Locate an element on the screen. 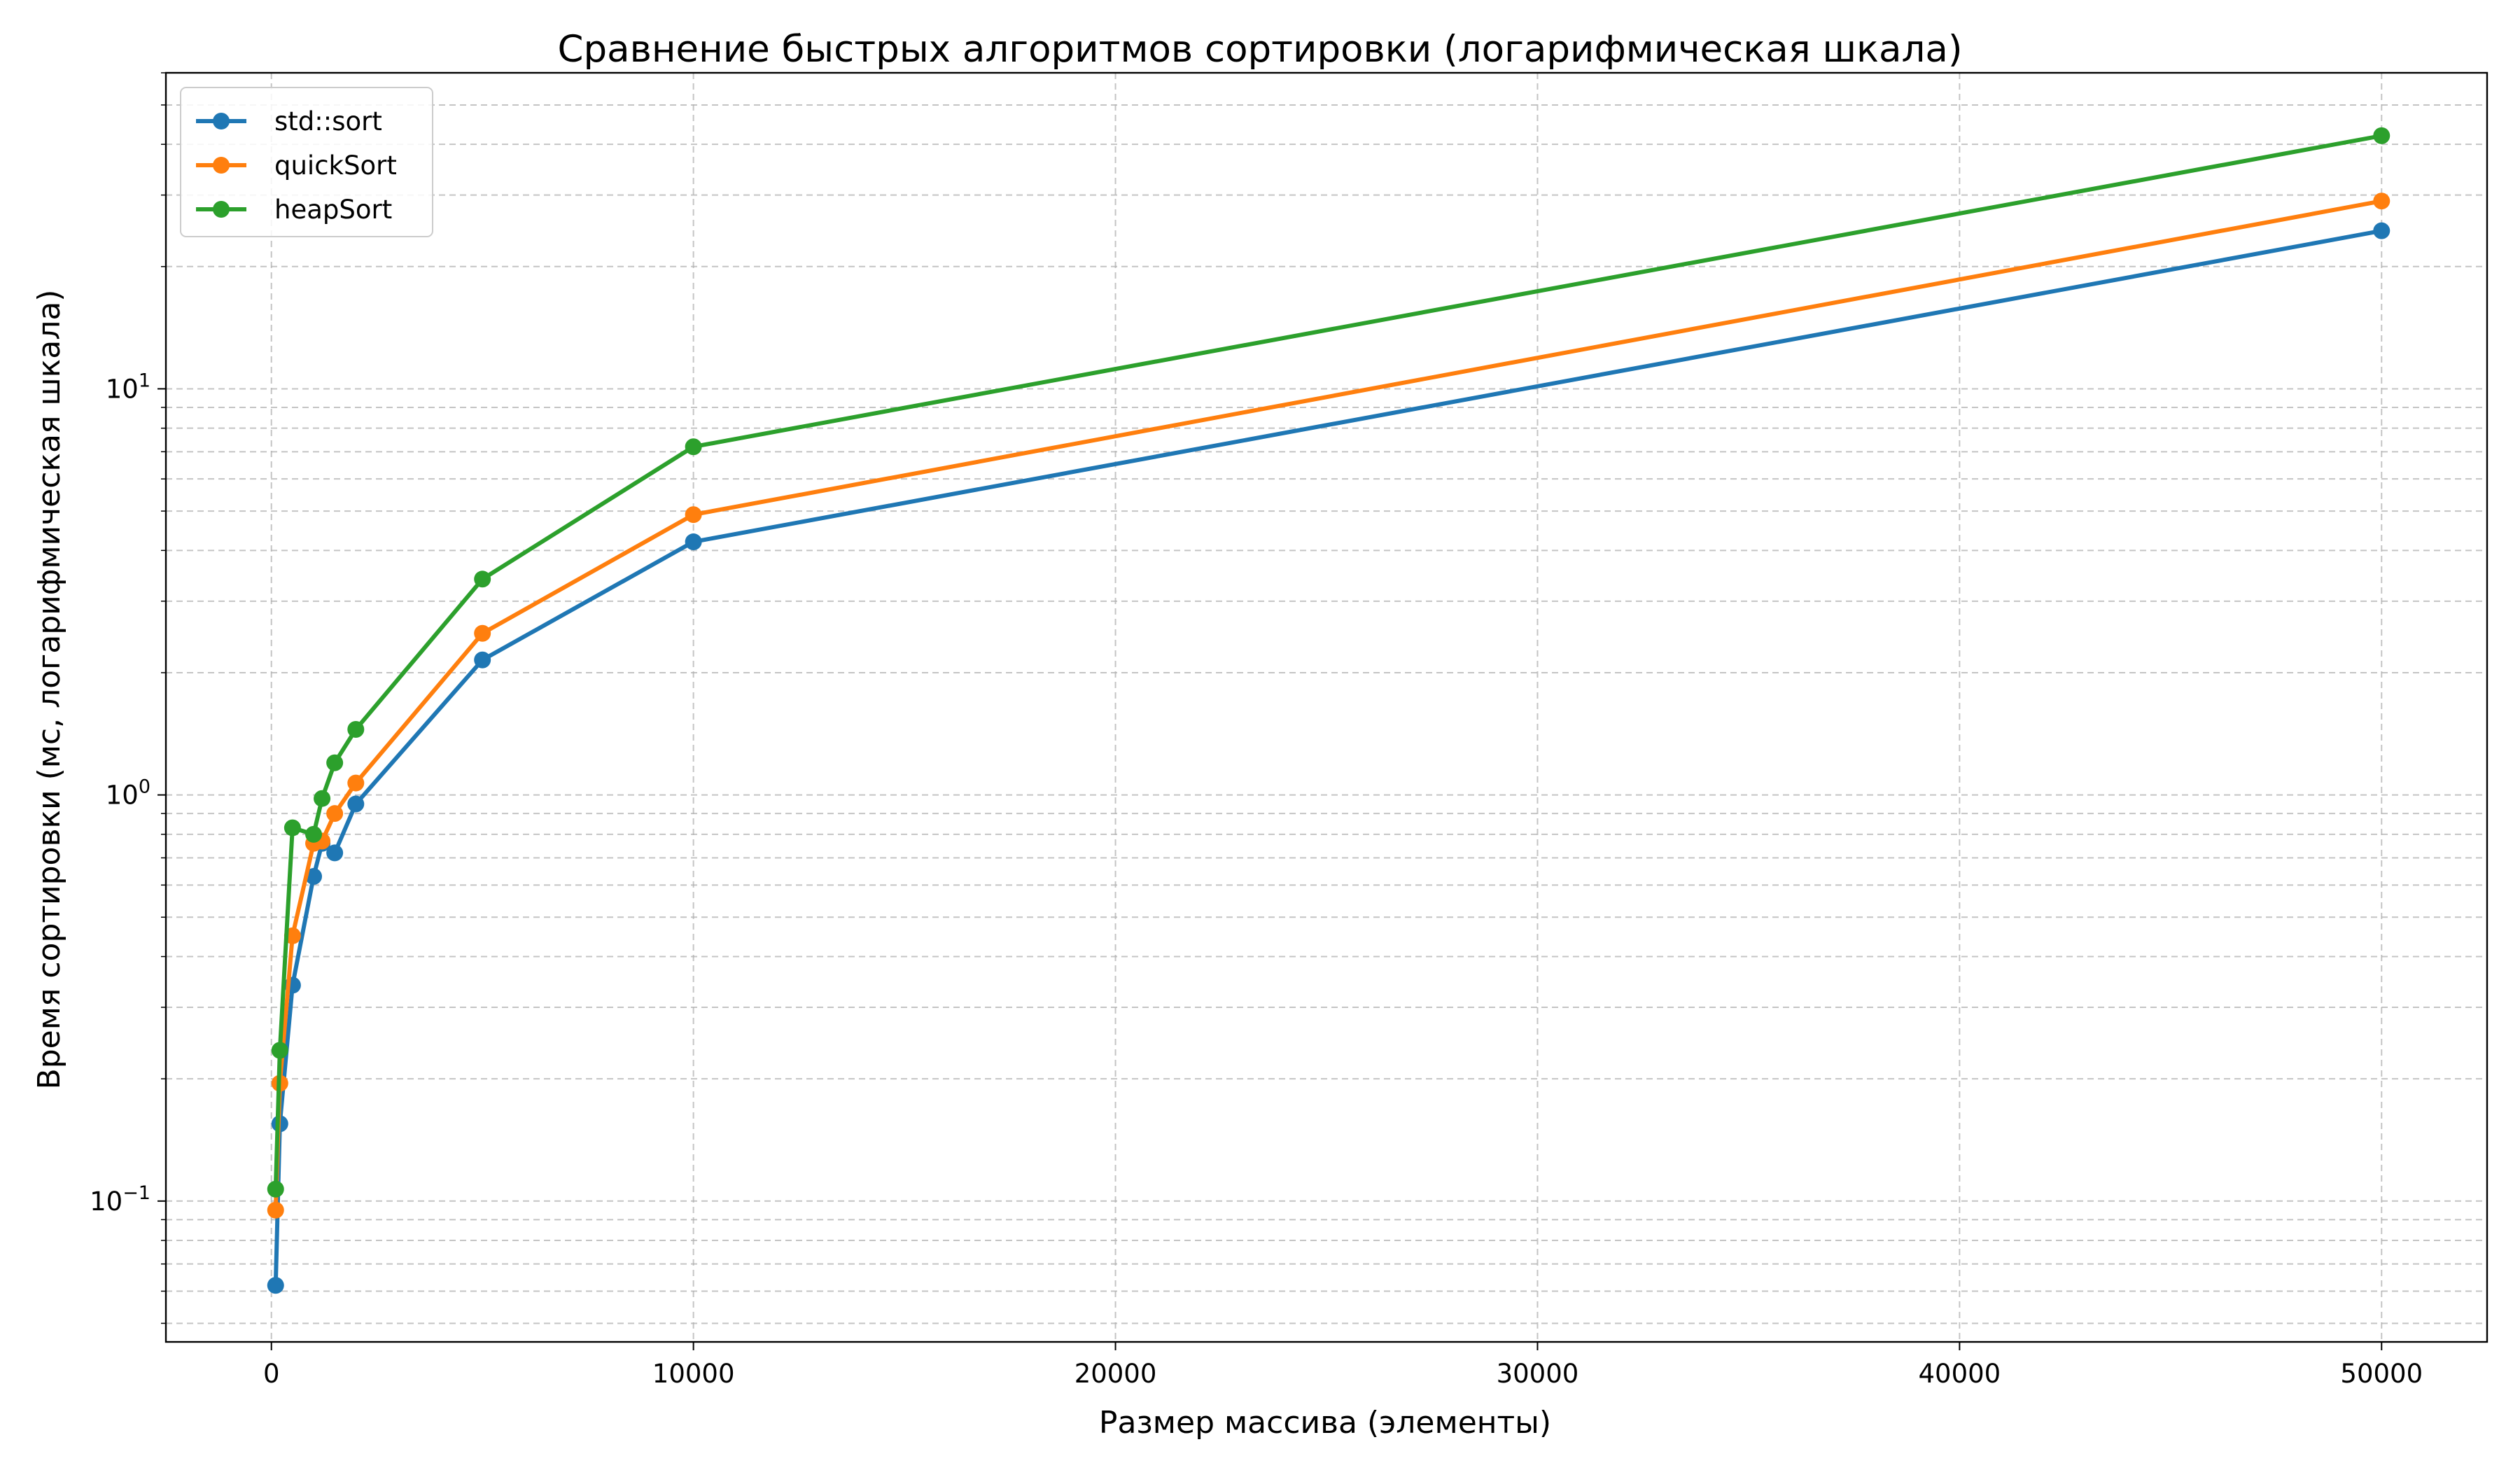  legend-label: std::sort is located at coordinates (328, 121).